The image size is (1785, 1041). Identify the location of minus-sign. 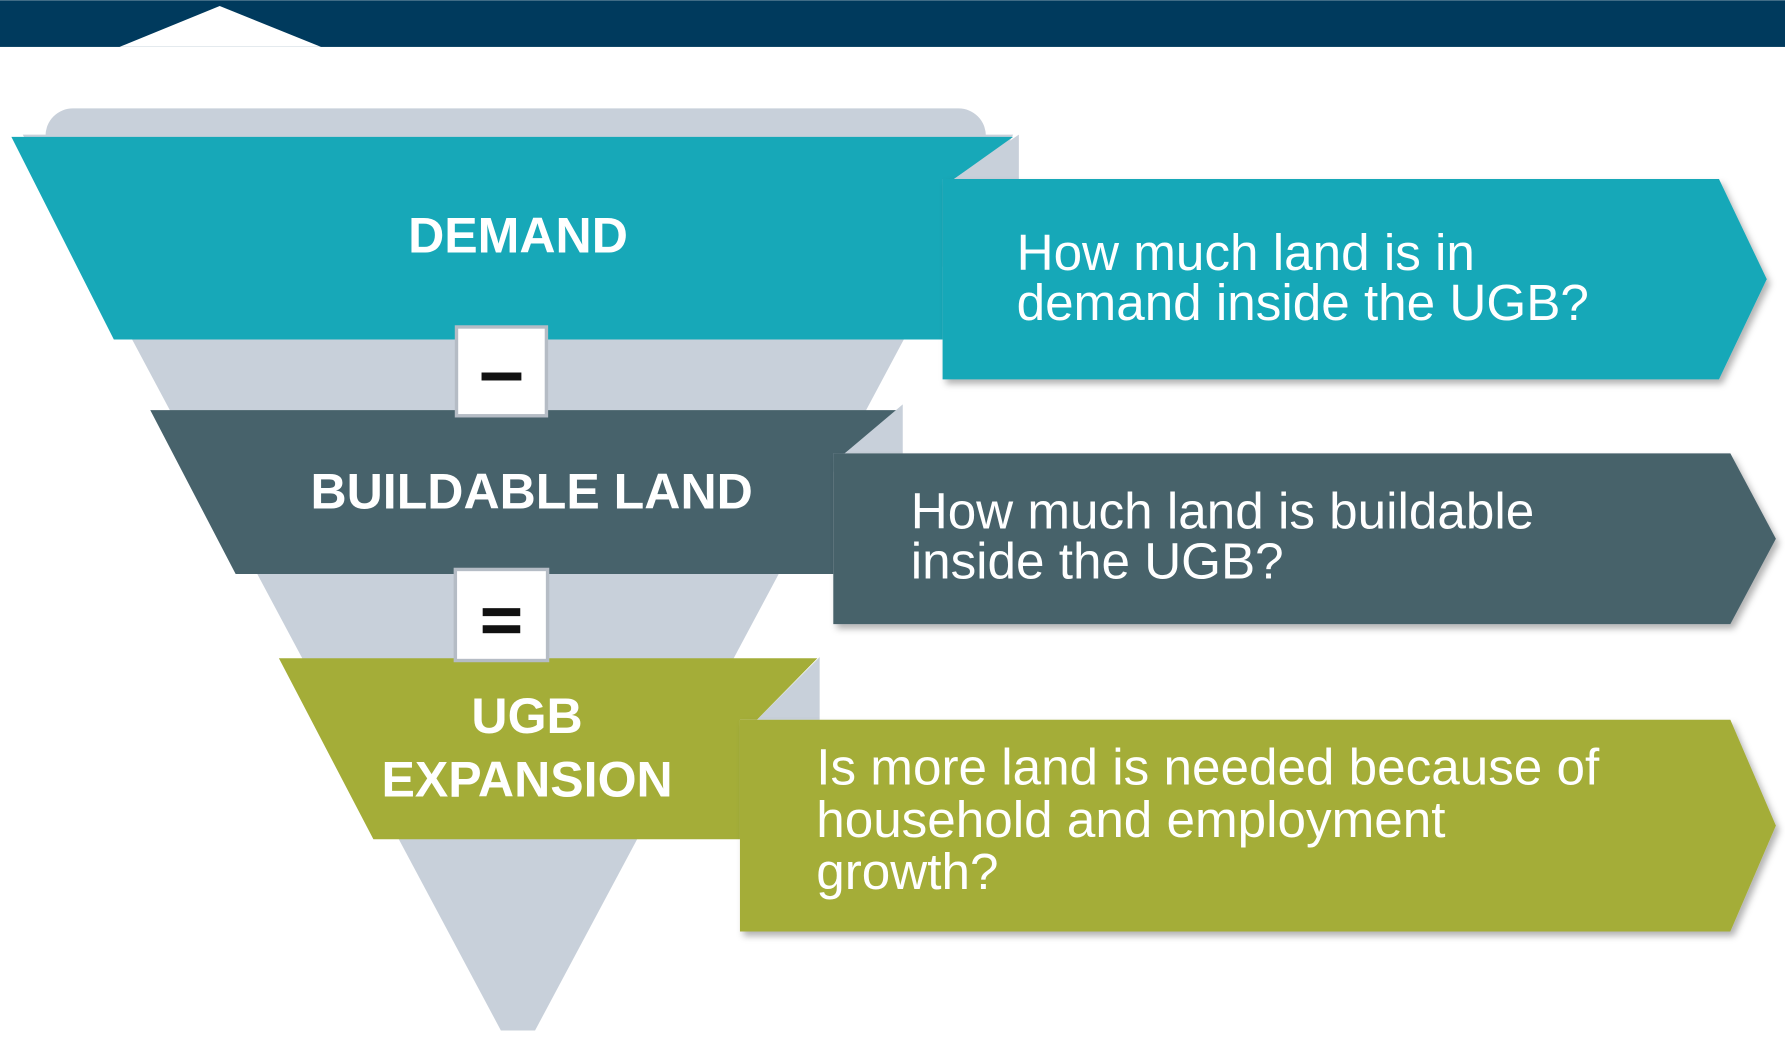
(501, 376).